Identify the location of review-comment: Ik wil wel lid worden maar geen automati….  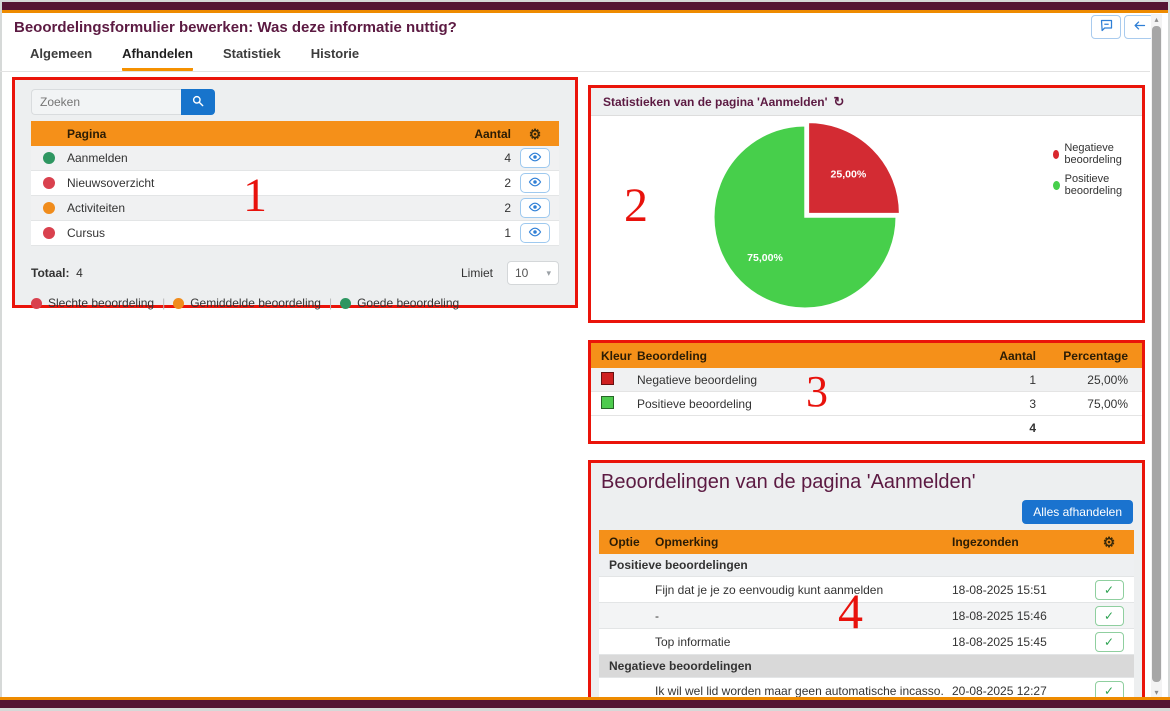
(799, 690).